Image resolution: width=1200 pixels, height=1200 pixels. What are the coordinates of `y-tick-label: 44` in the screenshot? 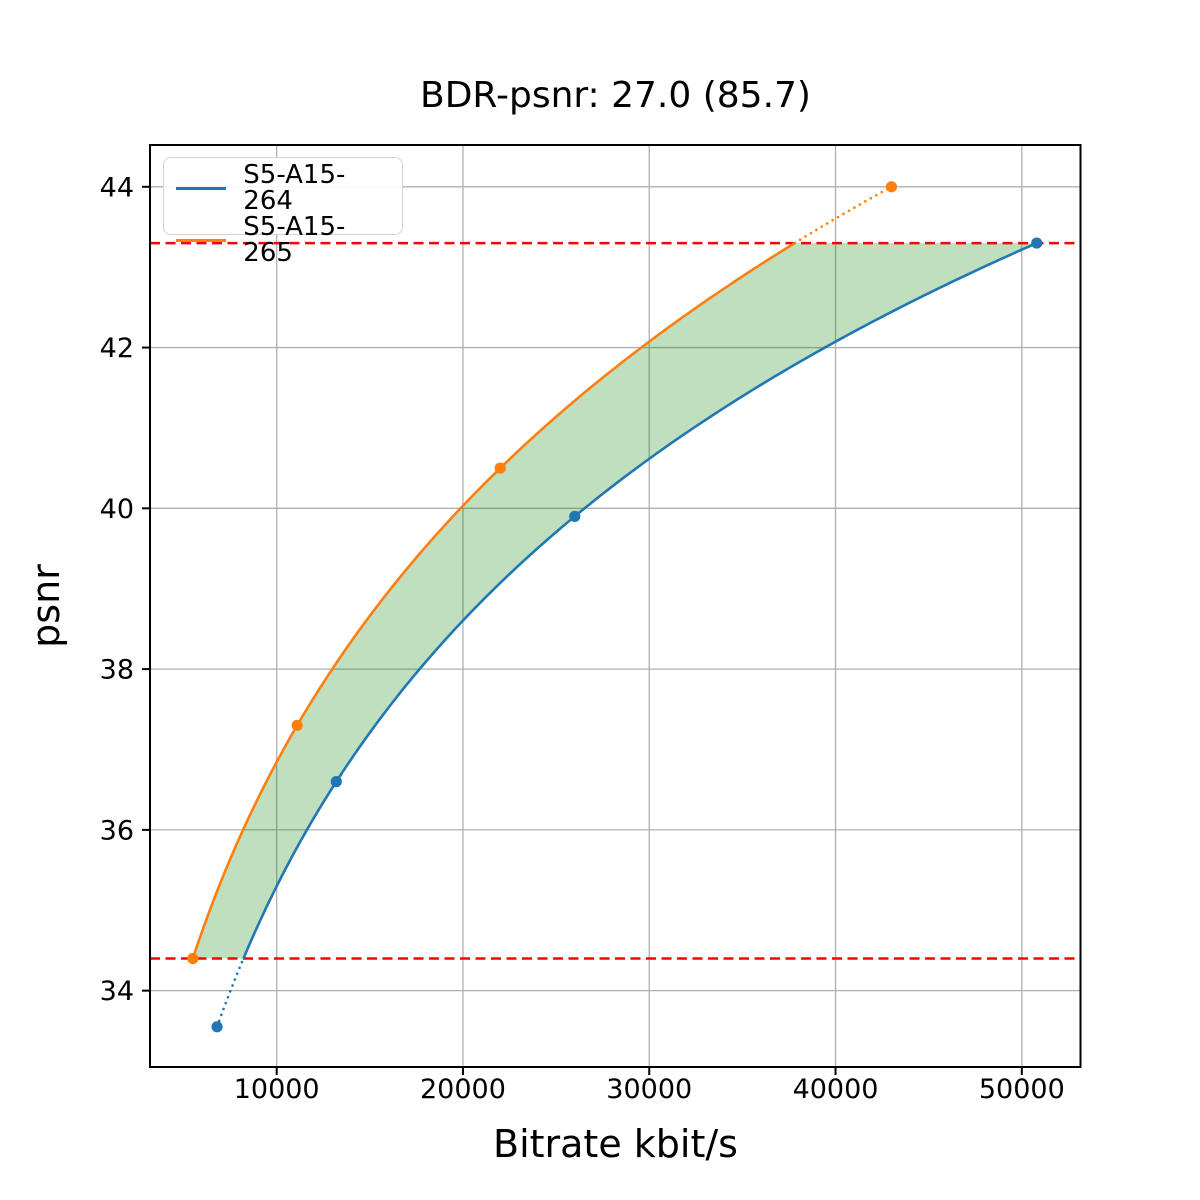 It's located at (117, 187).